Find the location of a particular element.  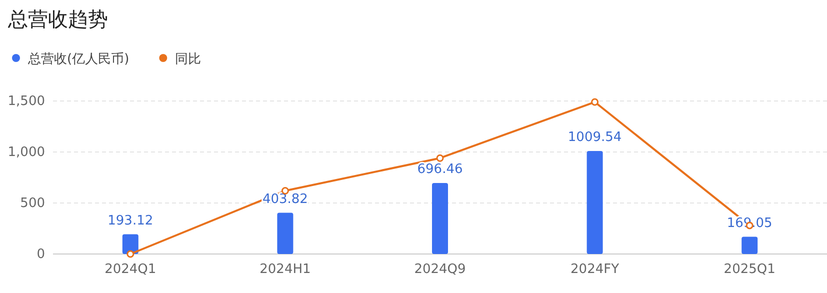

data-label: 403.82 is located at coordinates (285, 199).